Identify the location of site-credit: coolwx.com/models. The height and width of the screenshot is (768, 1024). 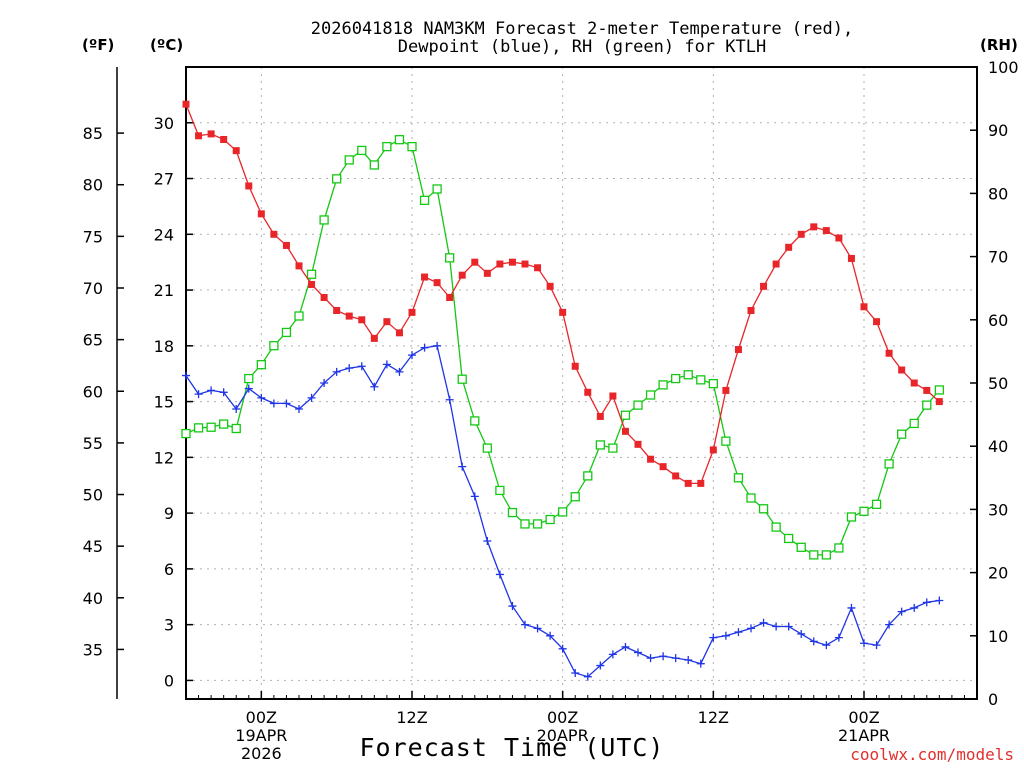
(932, 754).